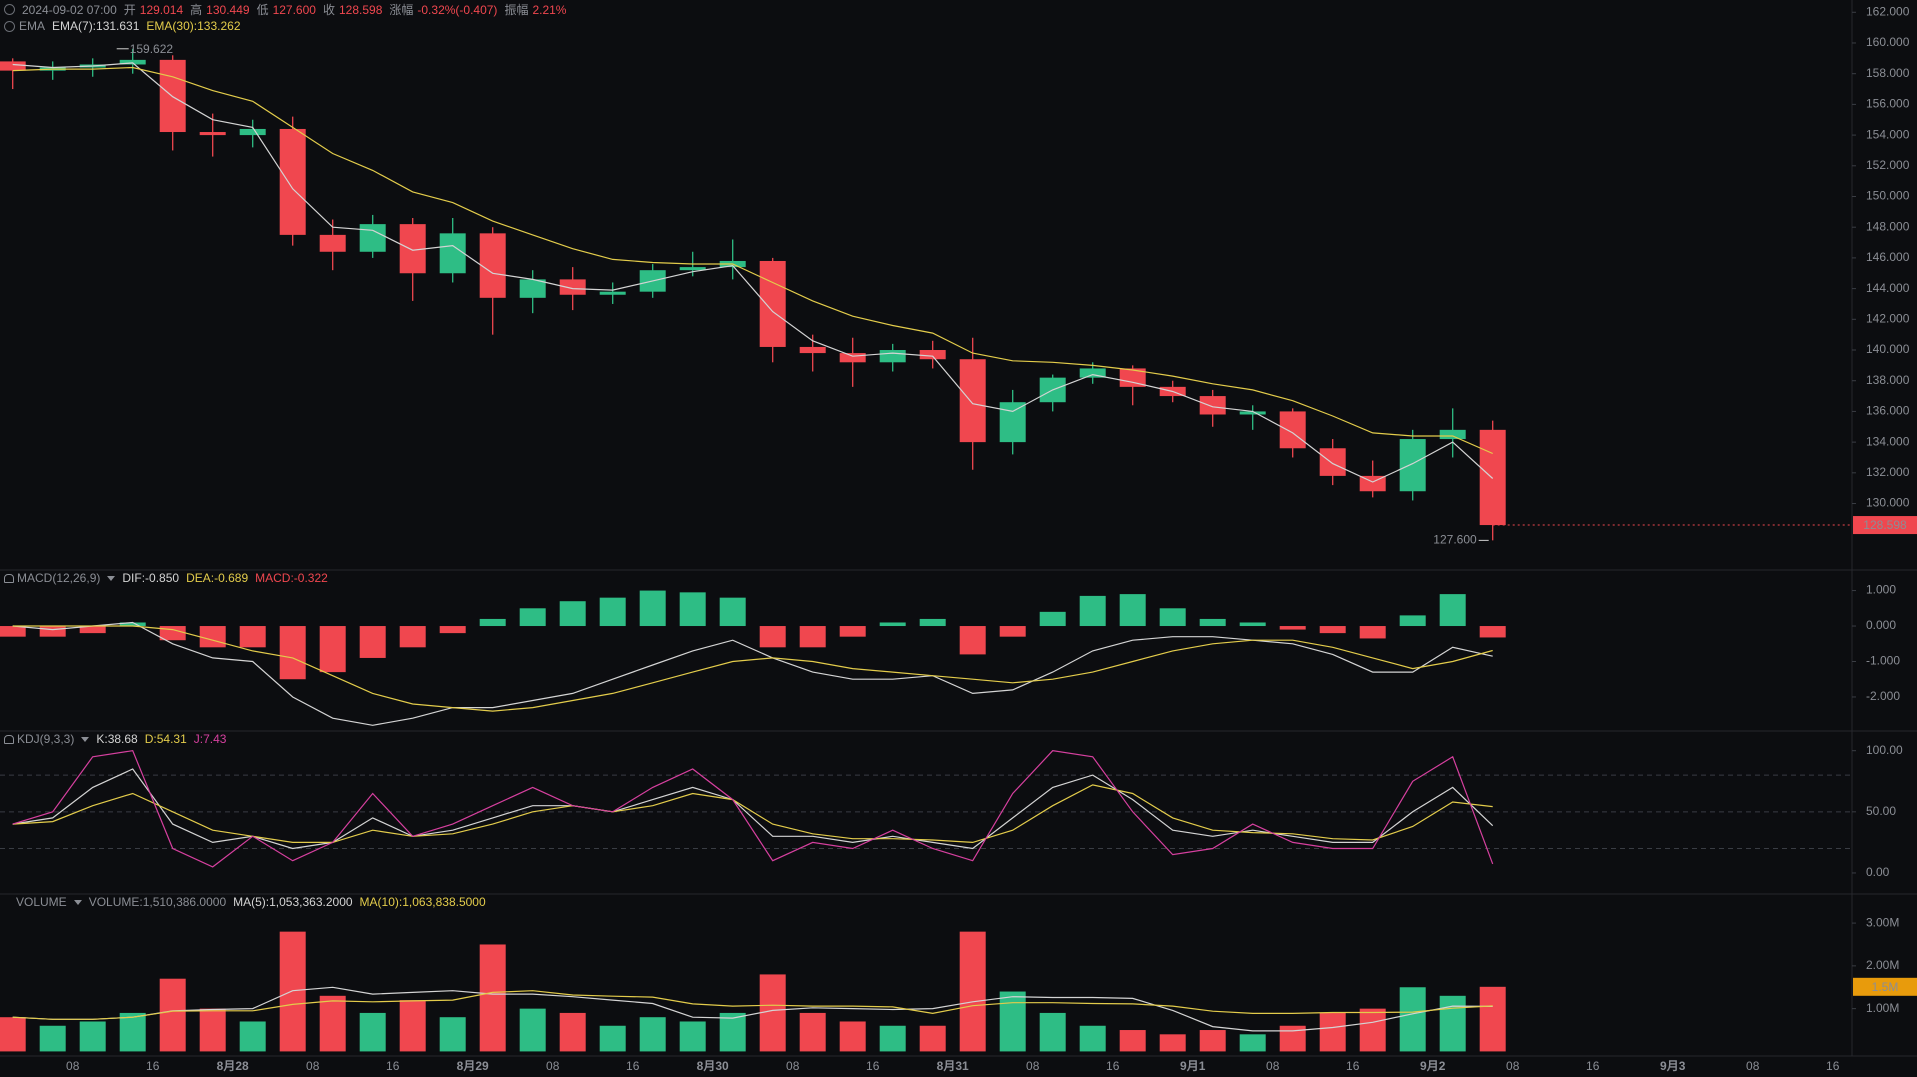 The width and height of the screenshot is (1917, 1077). Describe the element at coordinates (215, 739) in the screenshot. I see `legend-value: 7.43` at that location.